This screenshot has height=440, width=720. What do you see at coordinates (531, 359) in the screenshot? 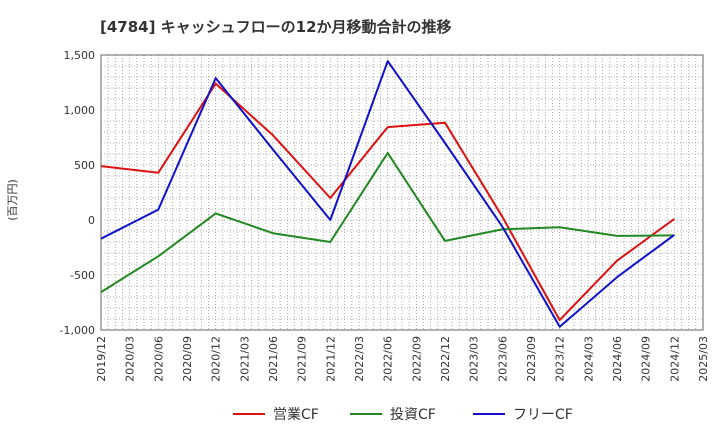
I see `x-tick-label: 2023/09` at bounding box center [531, 359].